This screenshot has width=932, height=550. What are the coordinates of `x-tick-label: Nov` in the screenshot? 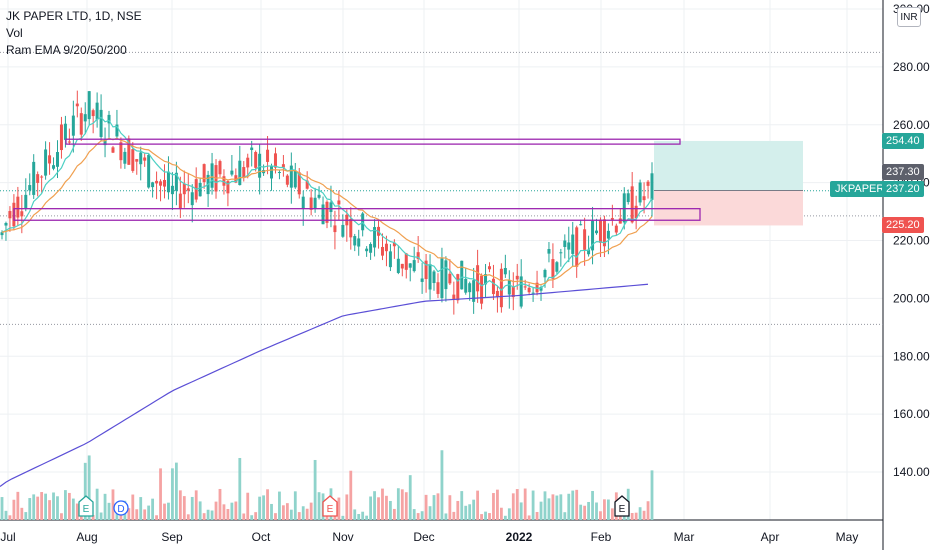 It's located at (342, 537).